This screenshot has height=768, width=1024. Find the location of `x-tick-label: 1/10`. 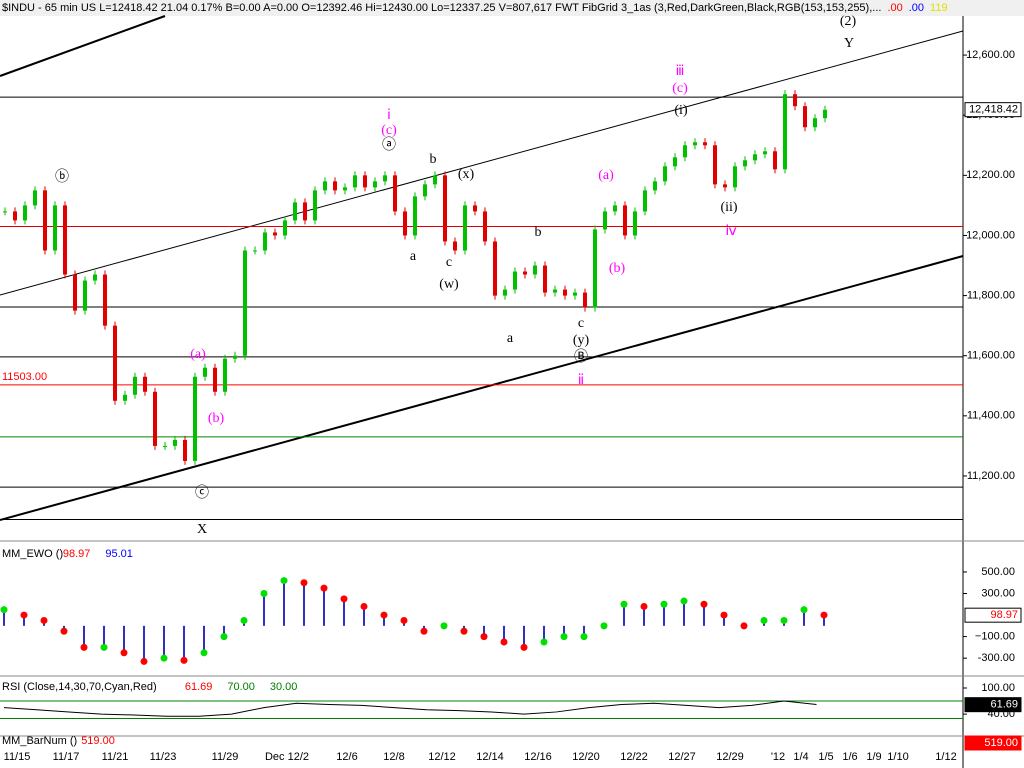

x-tick-label: 1/10 is located at coordinates (897, 757).